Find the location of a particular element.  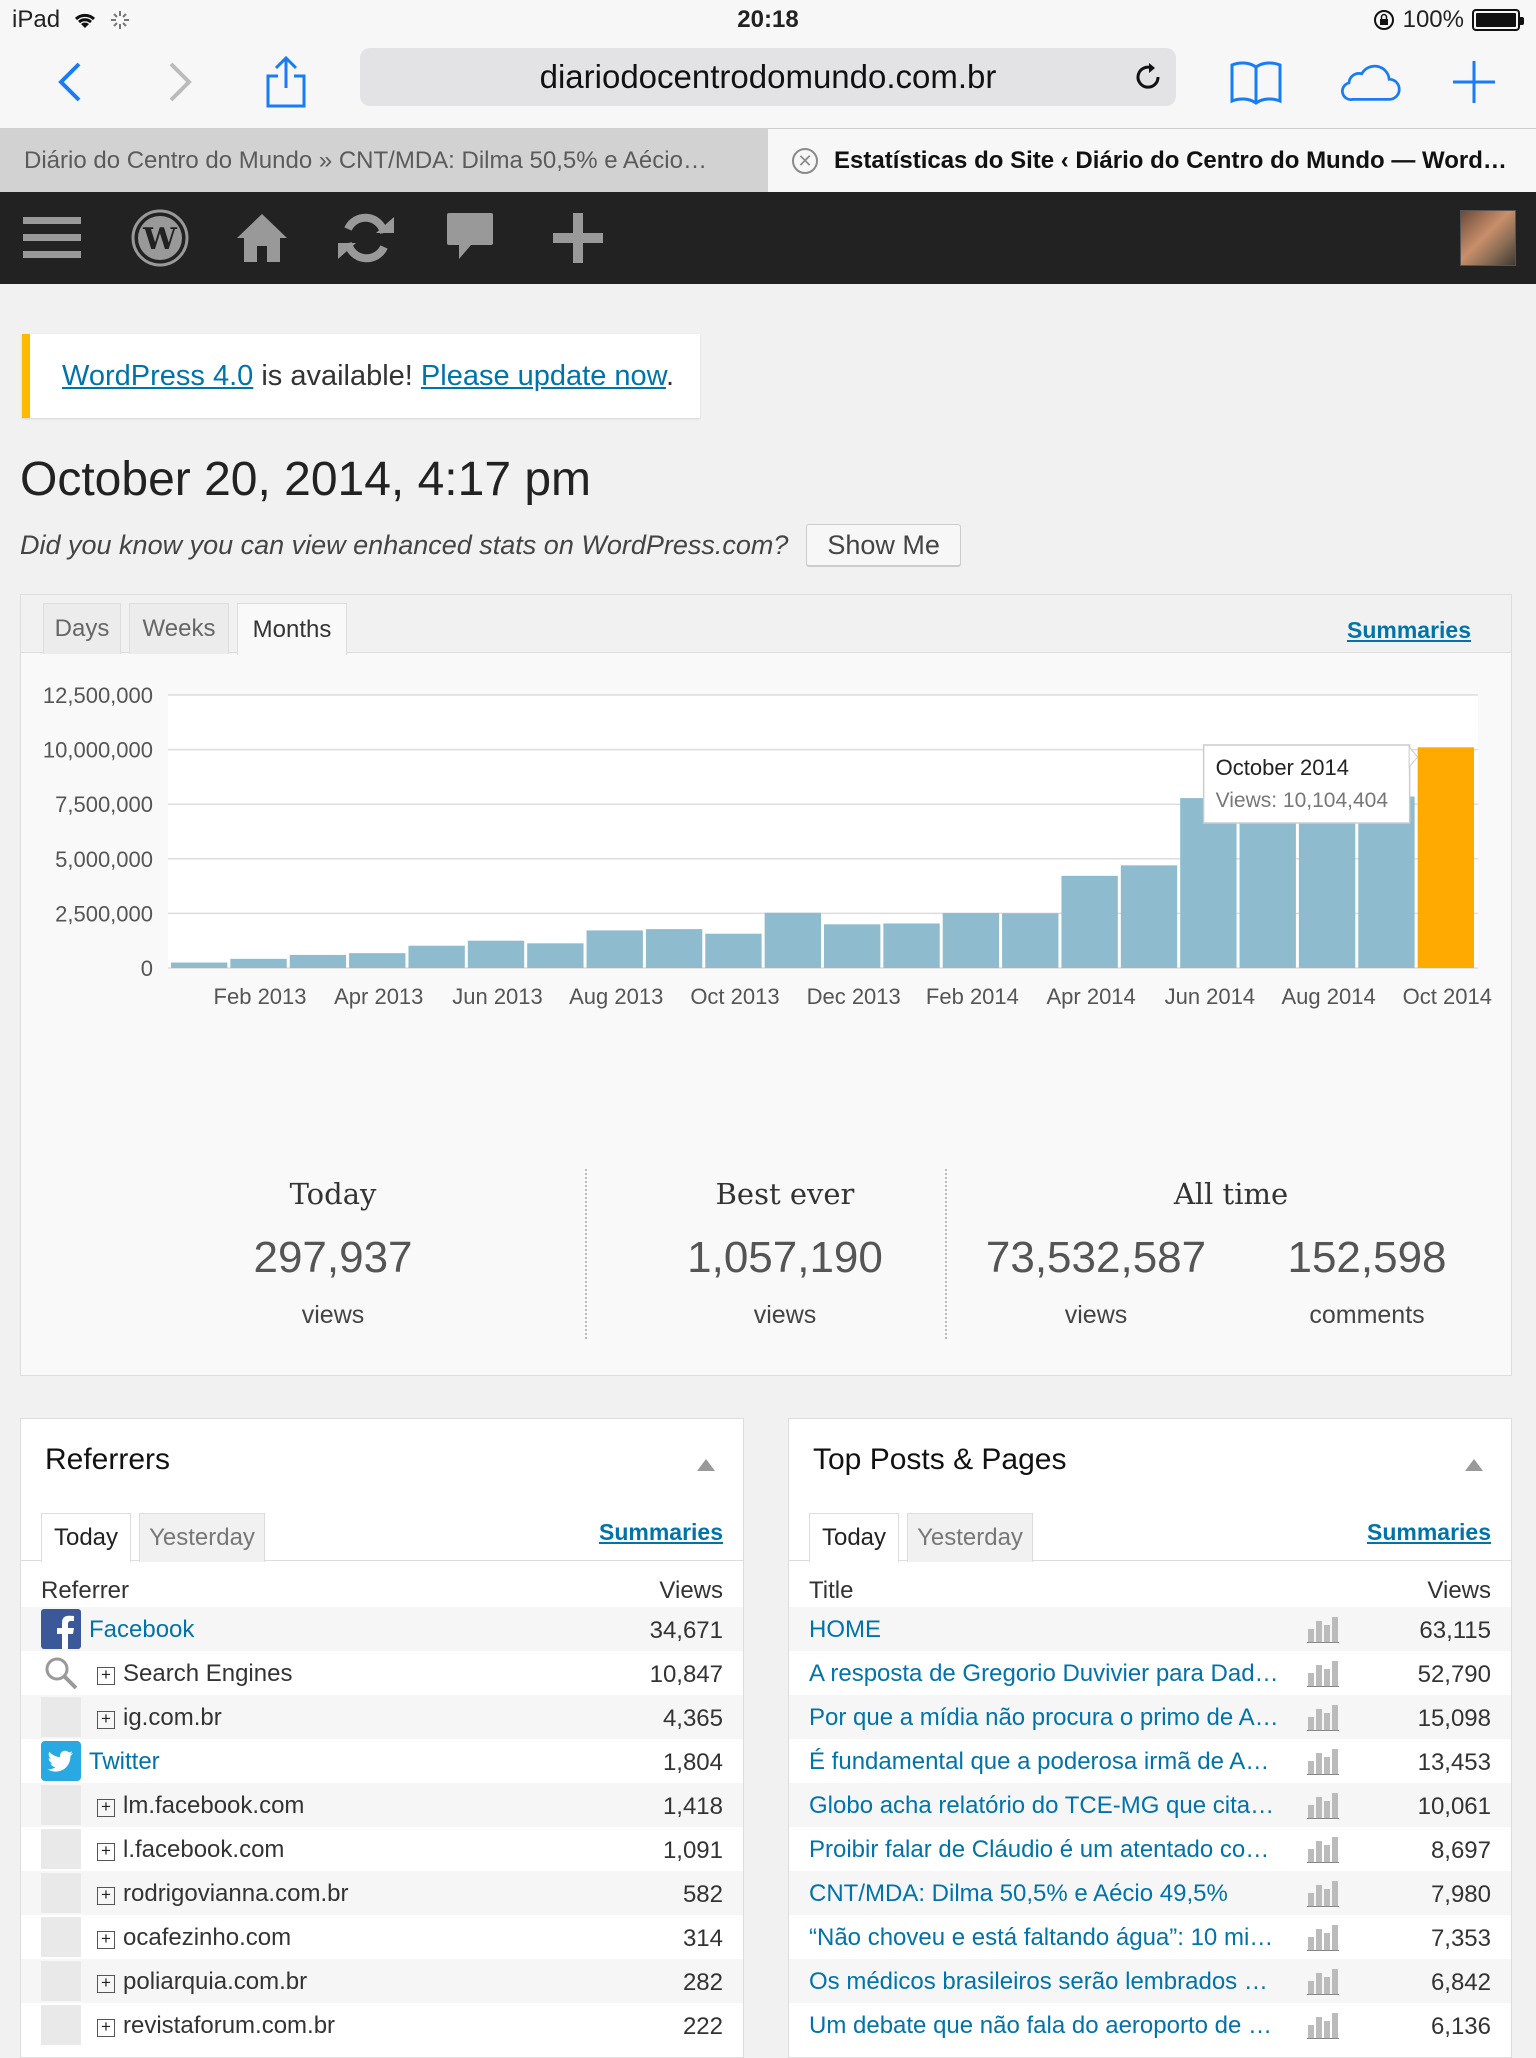

post-title-link: CNT/MDA: Dilma 50,5% e Aécio 49,5% is located at coordinates (1018, 1893).